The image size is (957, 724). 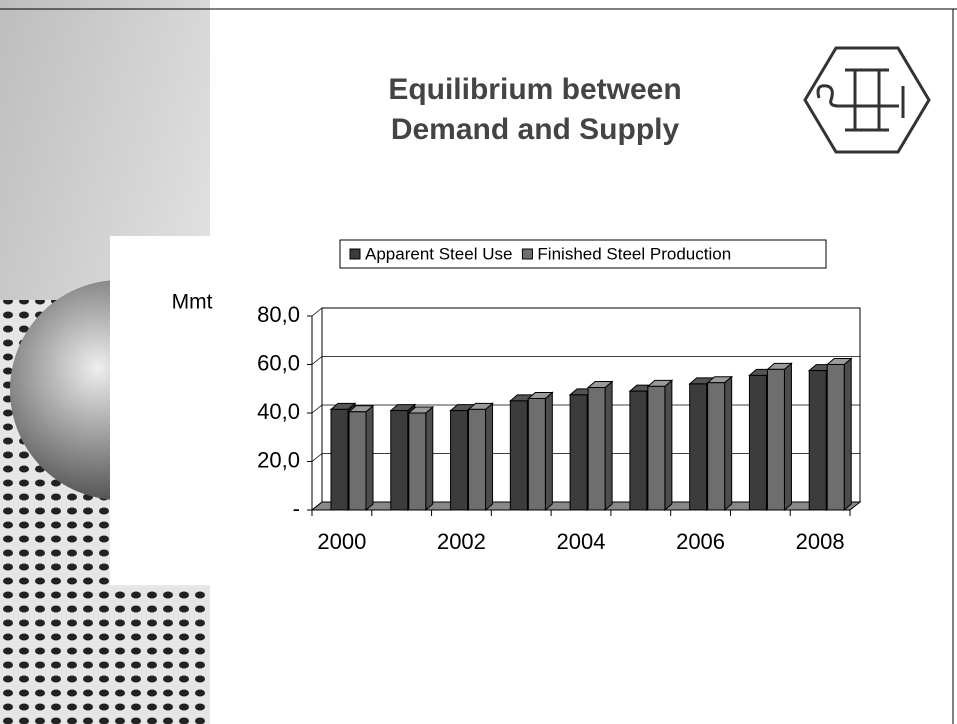 I want to click on x-tick-label: 2006, so click(x=700, y=541).